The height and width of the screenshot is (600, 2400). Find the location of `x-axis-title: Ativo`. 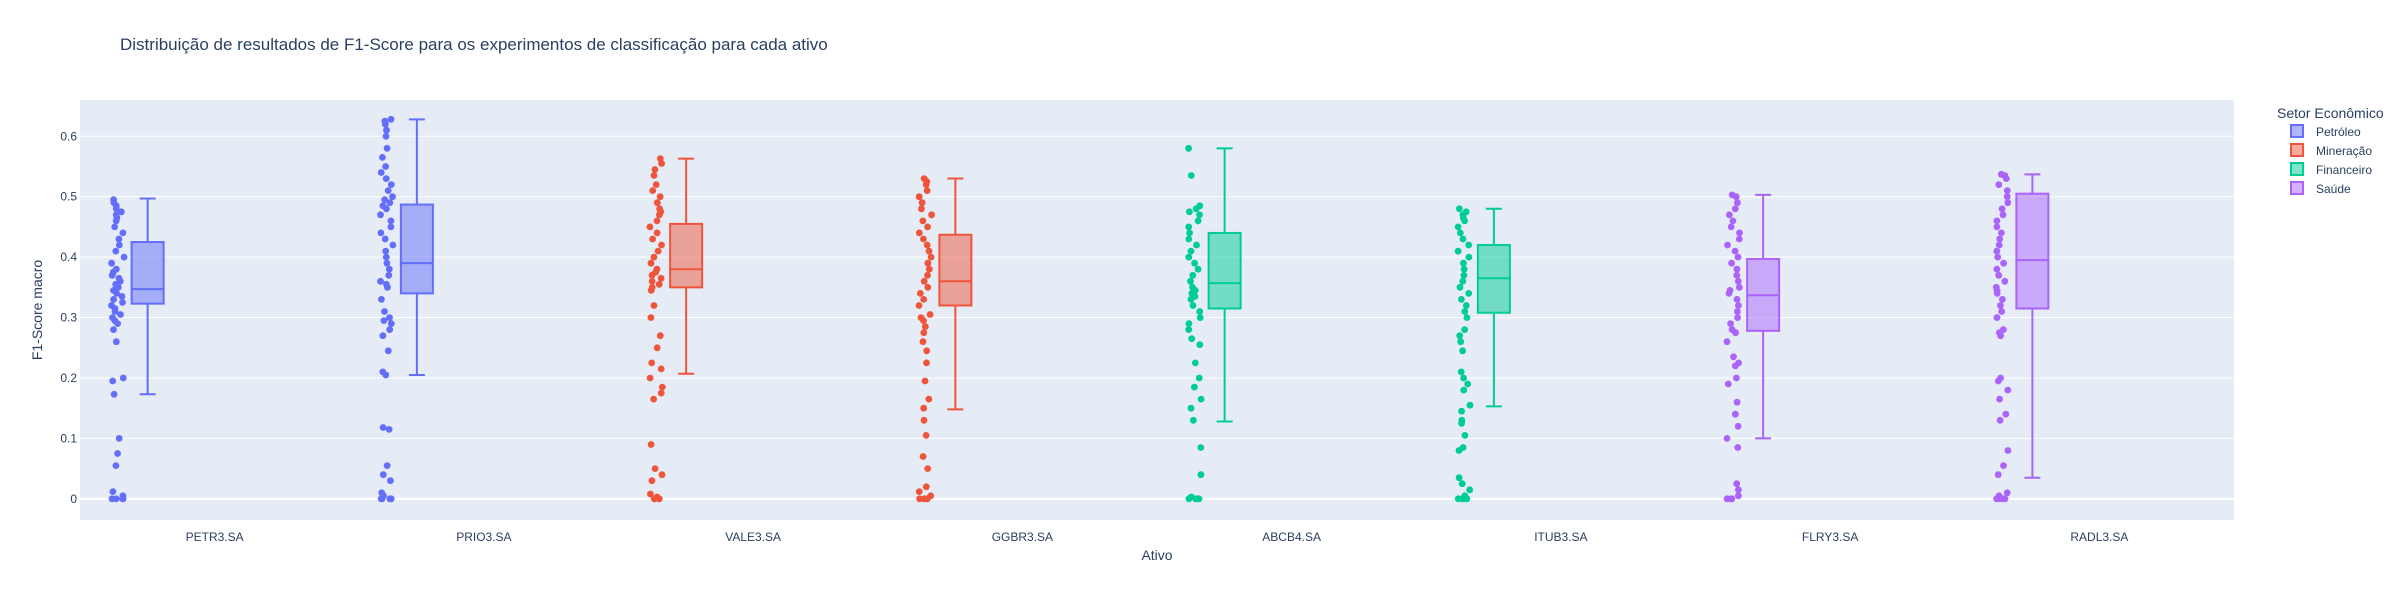

x-axis-title: Ativo is located at coordinates (1156, 555).